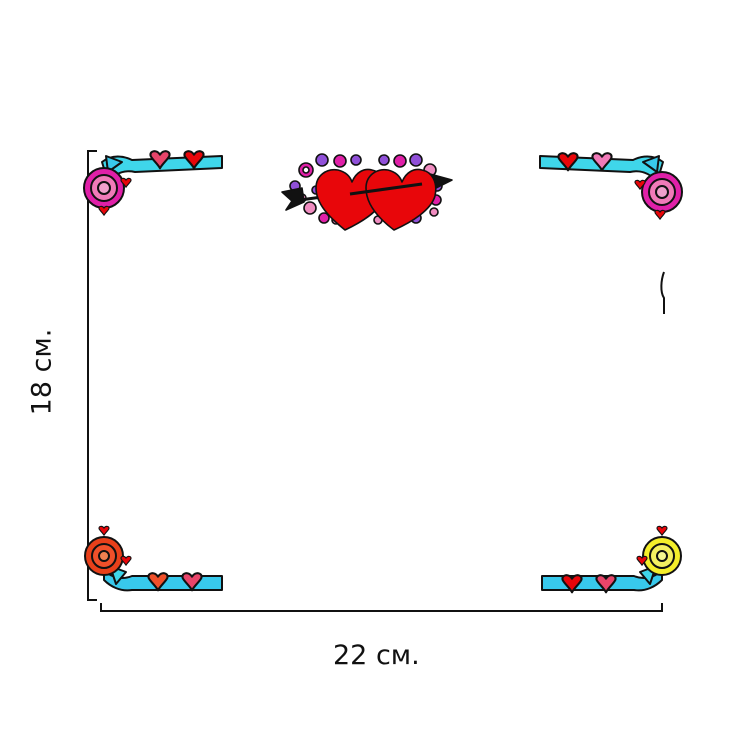 The image size is (750, 750). What do you see at coordinates (662, 556) in the screenshot?
I see `yellow-rosette-bottom-right` at bounding box center [662, 556].